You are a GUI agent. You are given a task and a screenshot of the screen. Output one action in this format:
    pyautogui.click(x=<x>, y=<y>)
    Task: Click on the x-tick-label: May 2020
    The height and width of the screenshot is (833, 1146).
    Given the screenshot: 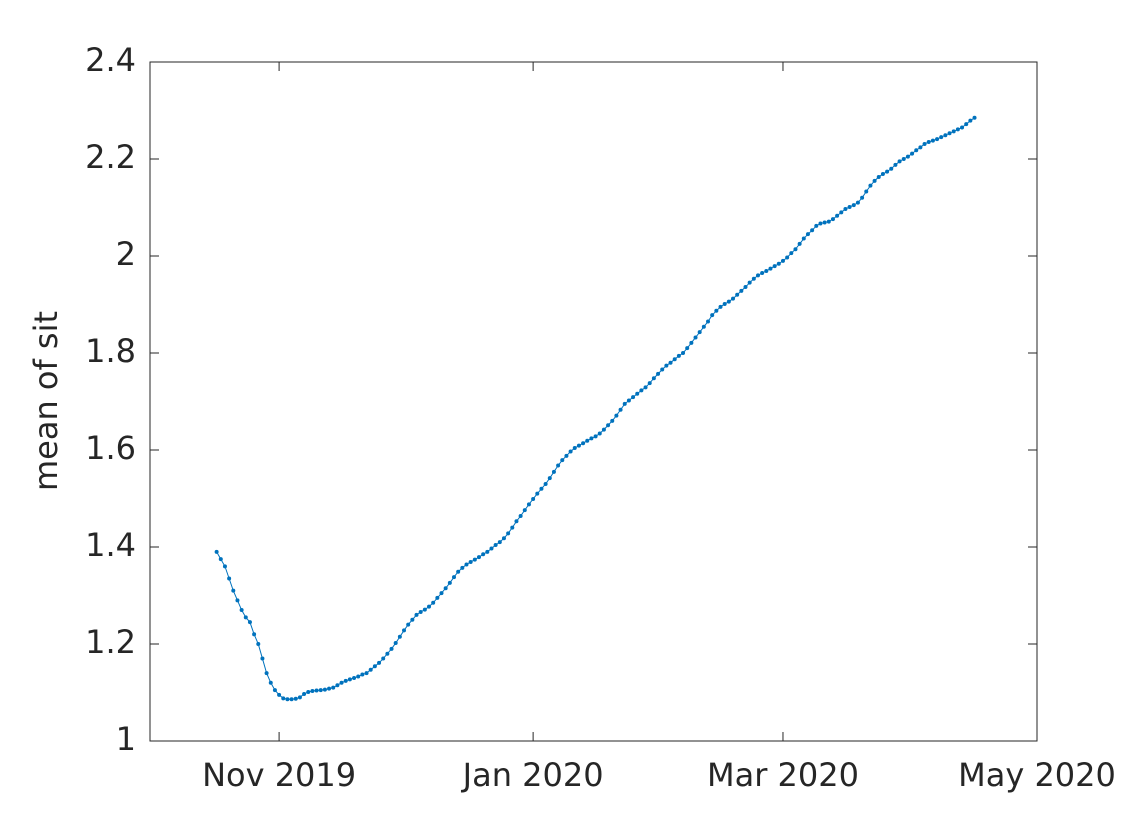 What is the action you would take?
    pyautogui.click(x=1037, y=775)
    